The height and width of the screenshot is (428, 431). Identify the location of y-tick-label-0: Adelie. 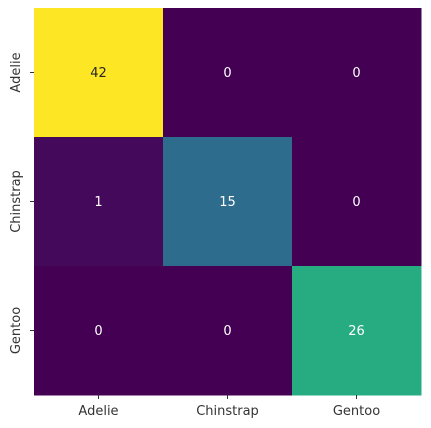
(16, 72).